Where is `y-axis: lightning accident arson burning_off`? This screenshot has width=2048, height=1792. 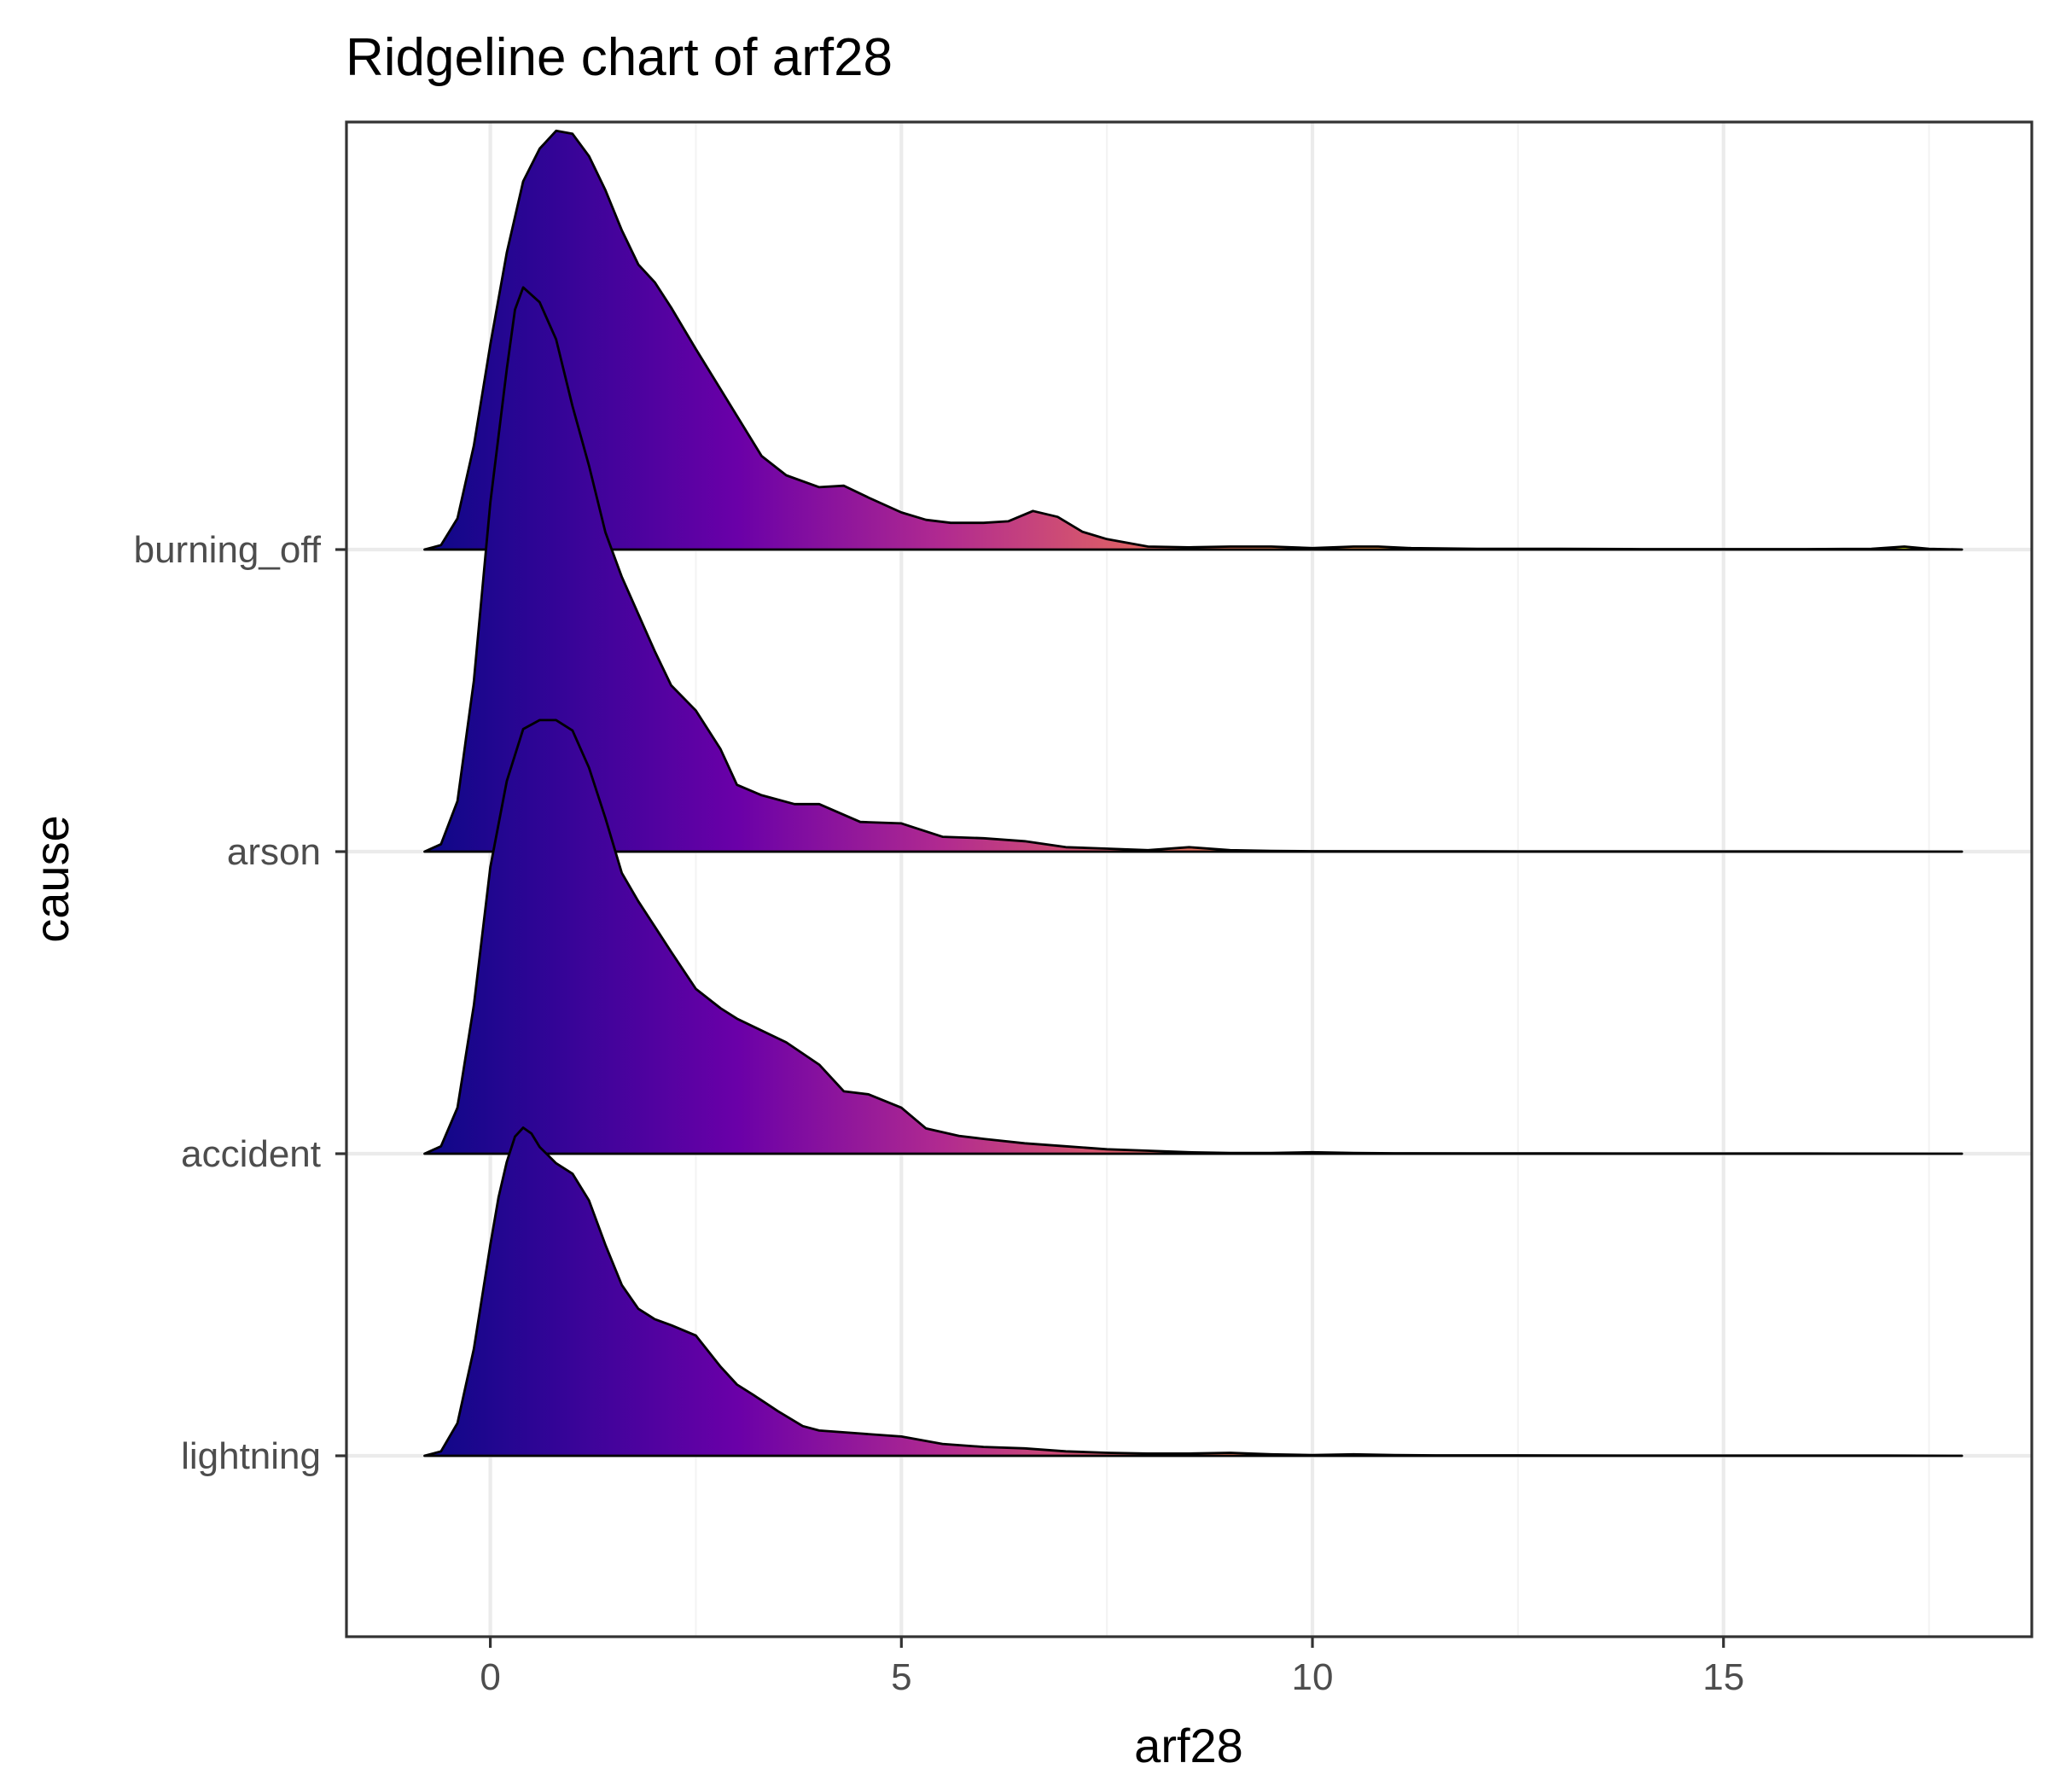
y-axis: lightning accident arson burning_off is located at coordinates (240, 1003).